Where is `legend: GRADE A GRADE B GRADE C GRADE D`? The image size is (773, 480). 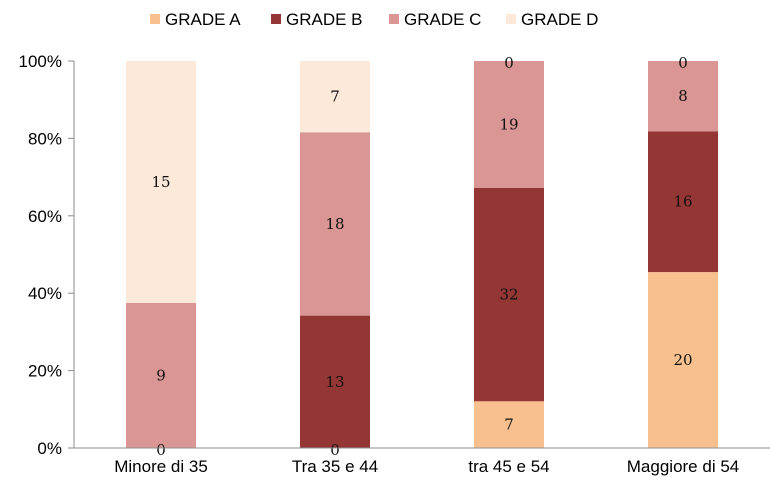
legend: GRADE A GRADE B GRADE C GRADE D is located at coordinates (374, 19).